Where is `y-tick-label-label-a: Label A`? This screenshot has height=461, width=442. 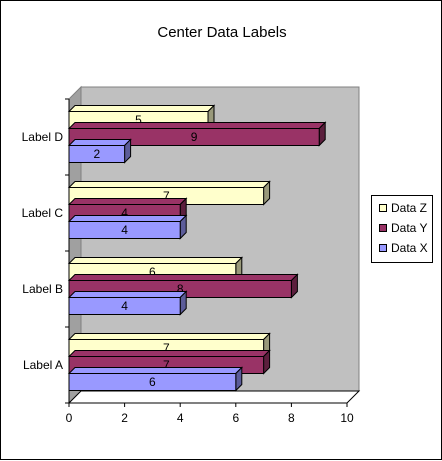 y-tick-label-label-a: Label A is located at coordinates (43, 365).